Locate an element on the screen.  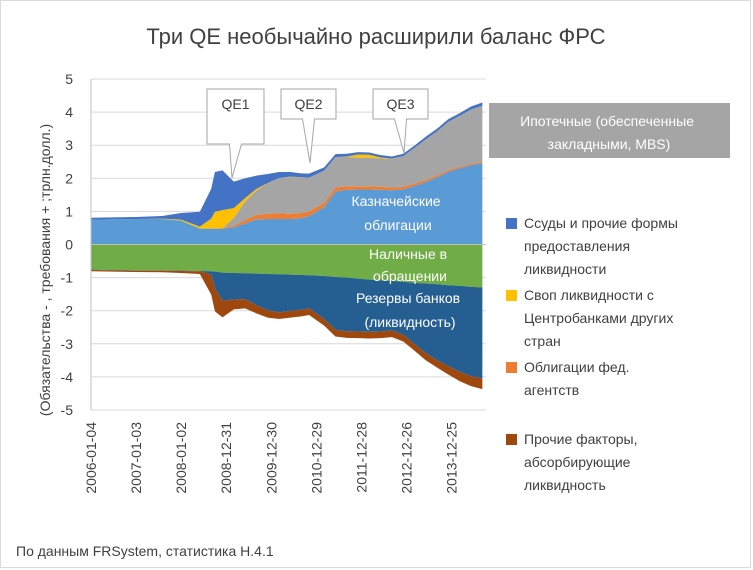
y-tick-label: -3 is located at coordinates (67, 344).